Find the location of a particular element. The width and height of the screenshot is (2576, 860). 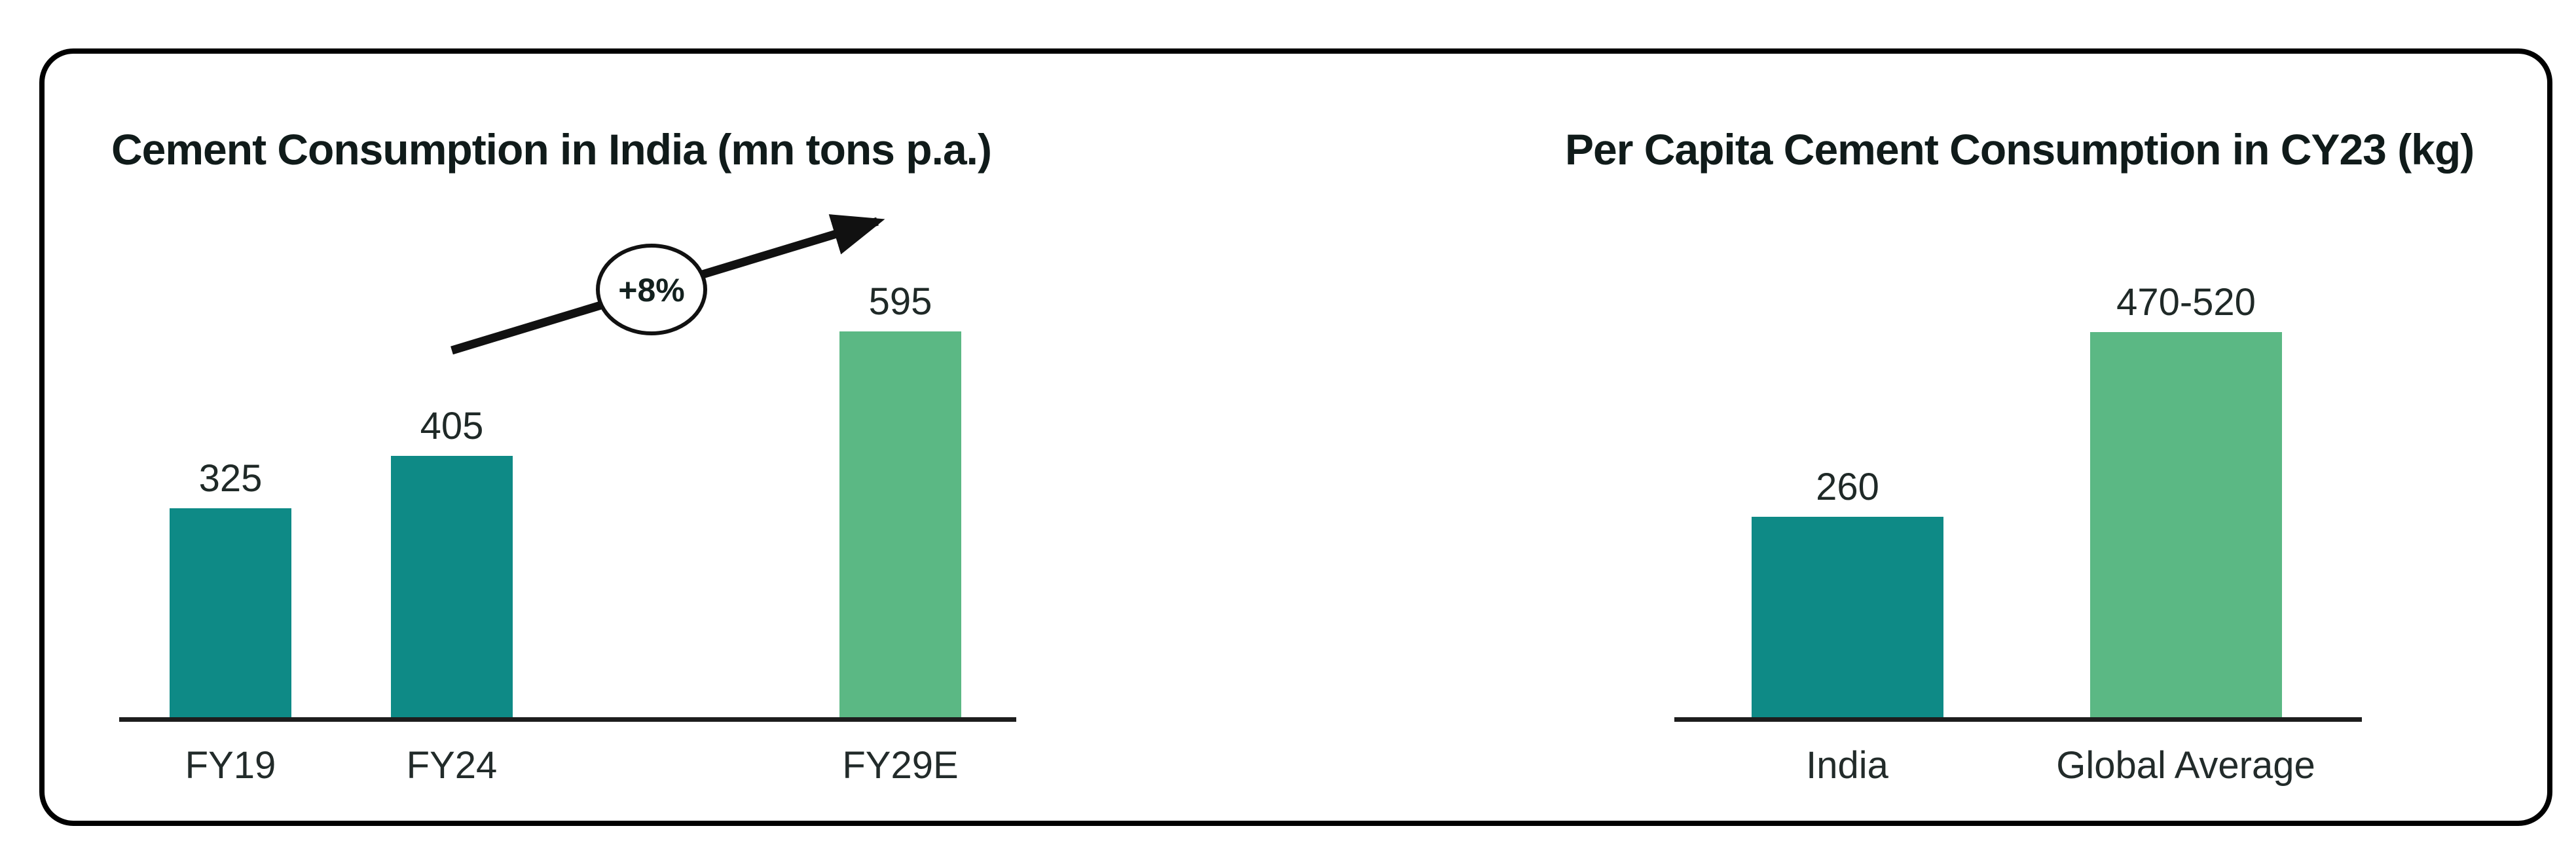

value-label-global-average: 470-520 is located at coordinates (2186, 302).